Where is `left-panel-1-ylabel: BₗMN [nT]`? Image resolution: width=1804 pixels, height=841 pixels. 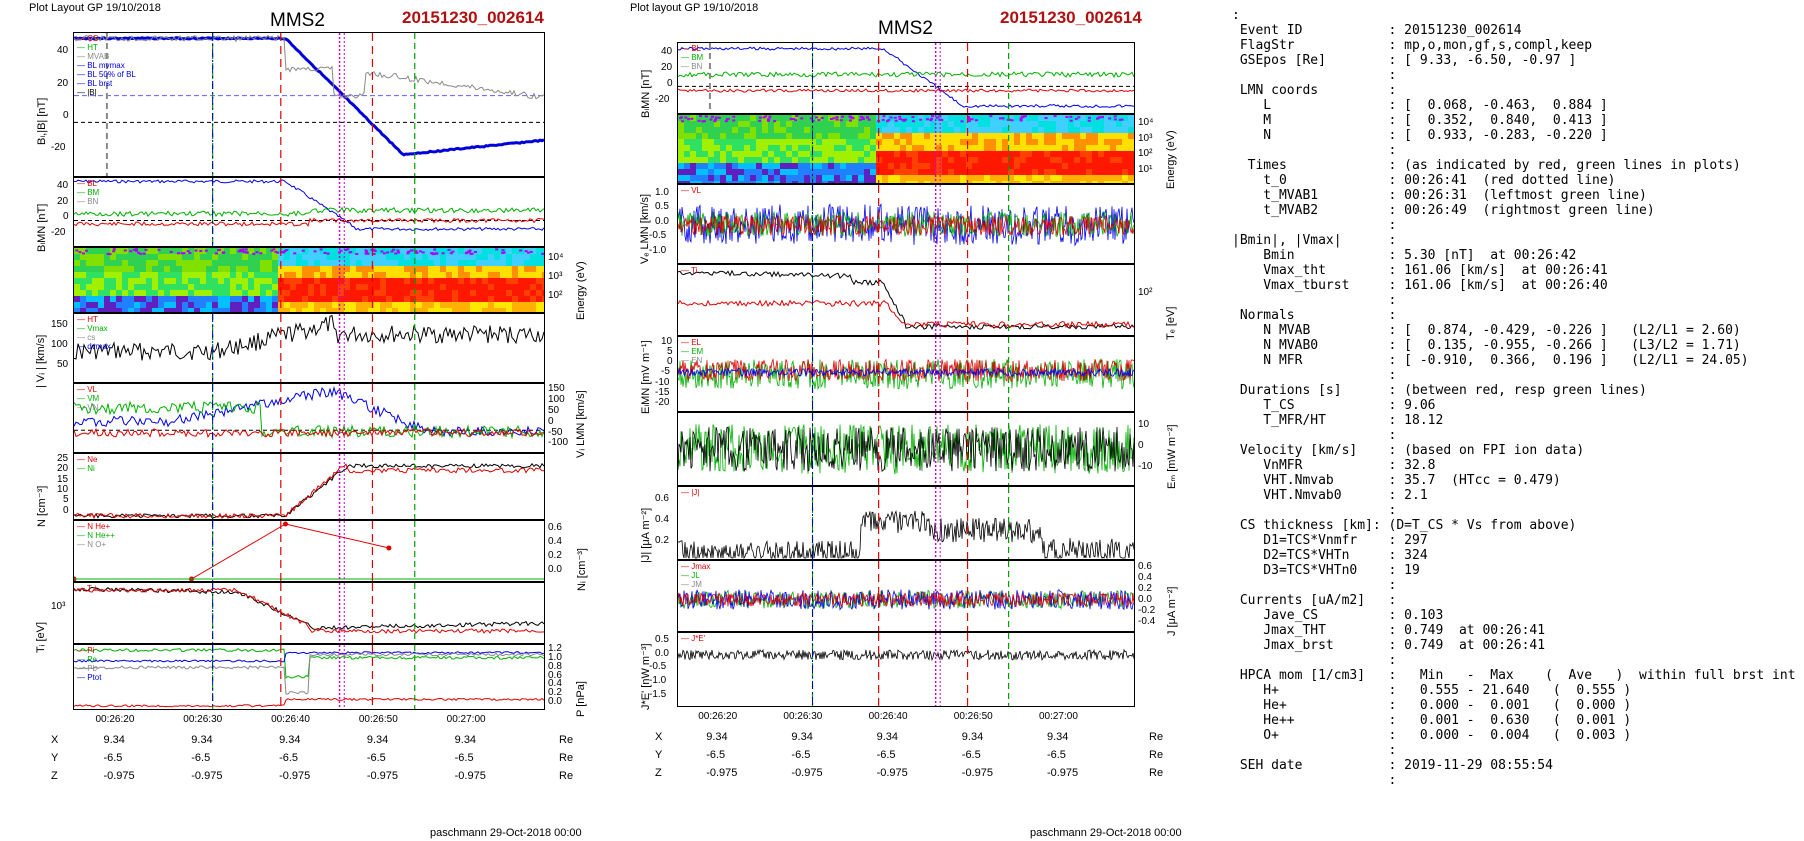
left-panel-1-ylabel: BₗMN [nT] is located at coordinates (42, 227).